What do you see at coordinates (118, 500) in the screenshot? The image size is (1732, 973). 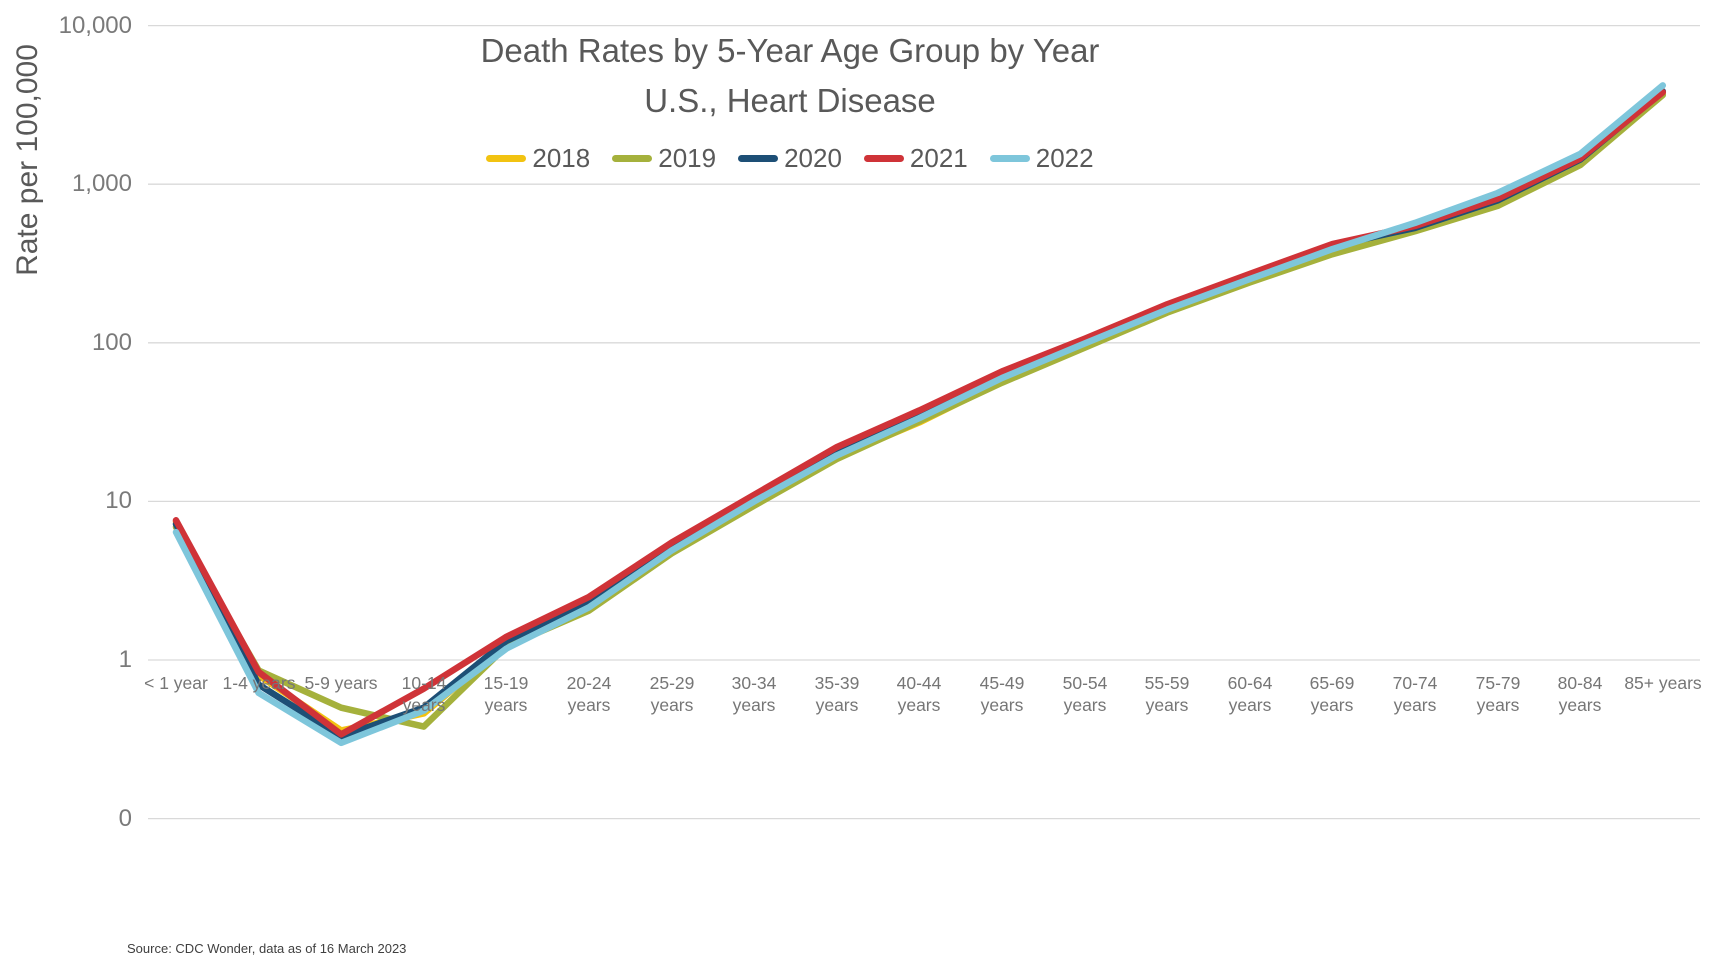 I see `y-tick-label: 10` at bounding box center [118, 500].